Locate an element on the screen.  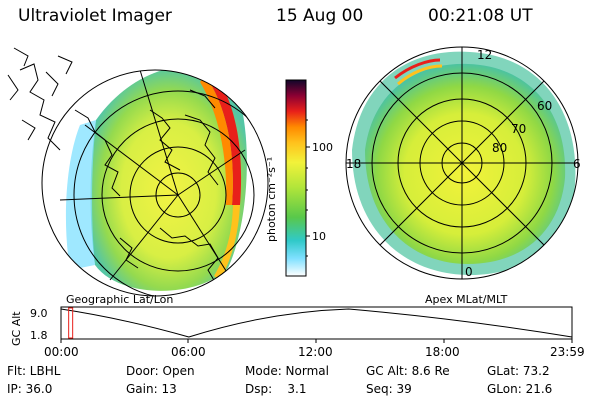
uv-emission-image is located at coordinates (168, 180).